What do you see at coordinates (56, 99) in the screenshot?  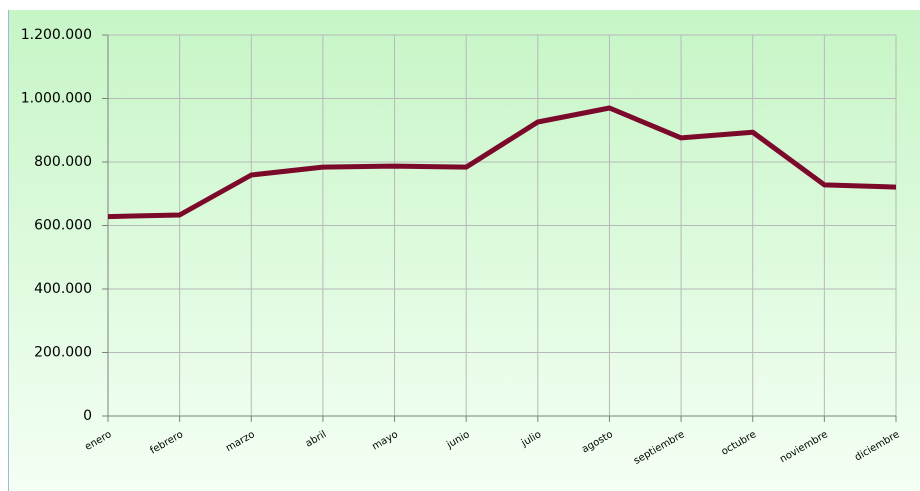 I see `y-tick-label: 1.000.000` at bounding box center [56, 99].